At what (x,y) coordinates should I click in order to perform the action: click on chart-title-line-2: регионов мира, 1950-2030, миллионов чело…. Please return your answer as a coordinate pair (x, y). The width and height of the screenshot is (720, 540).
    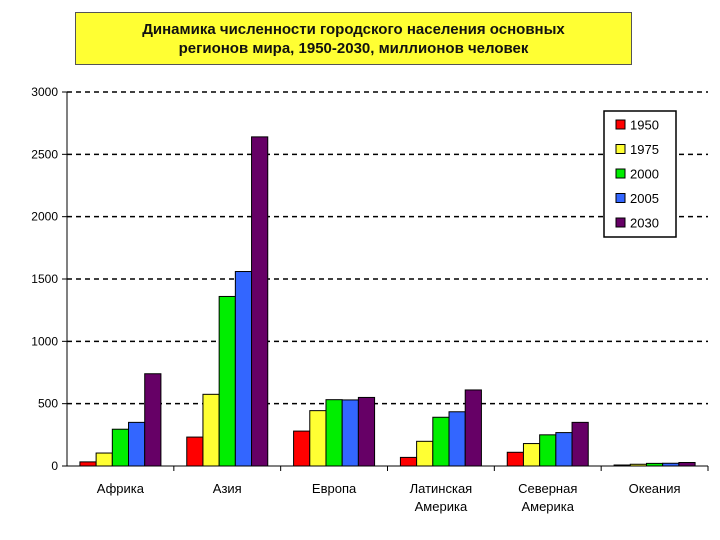
    Looking at the image, I should click on (353, 48).